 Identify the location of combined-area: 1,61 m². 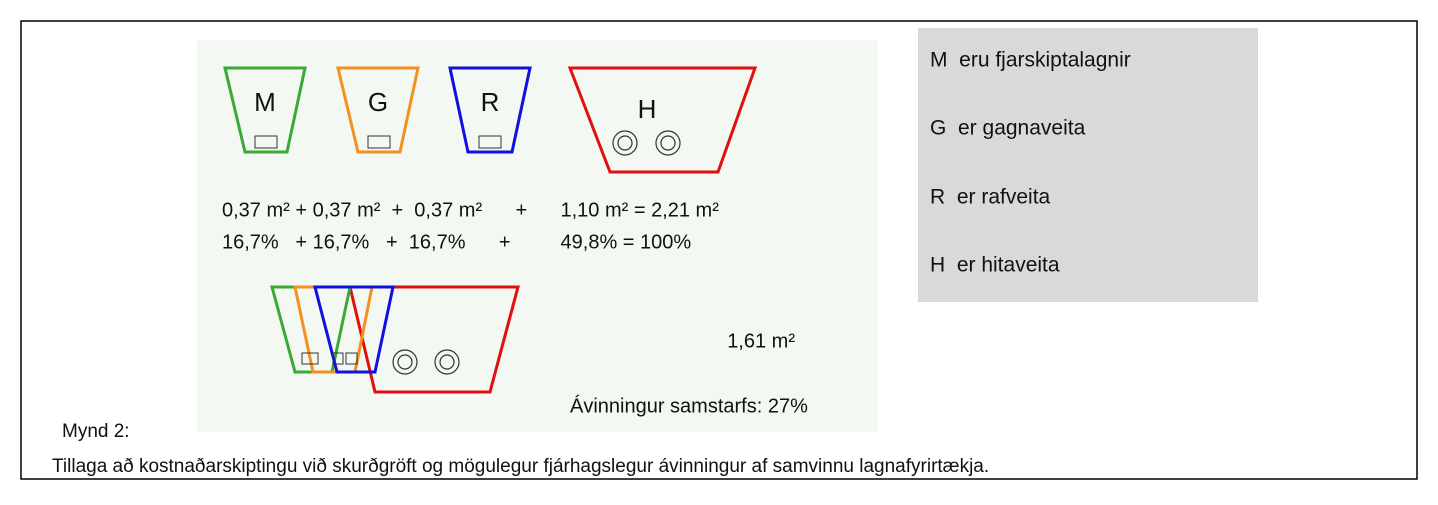
(761, 341).